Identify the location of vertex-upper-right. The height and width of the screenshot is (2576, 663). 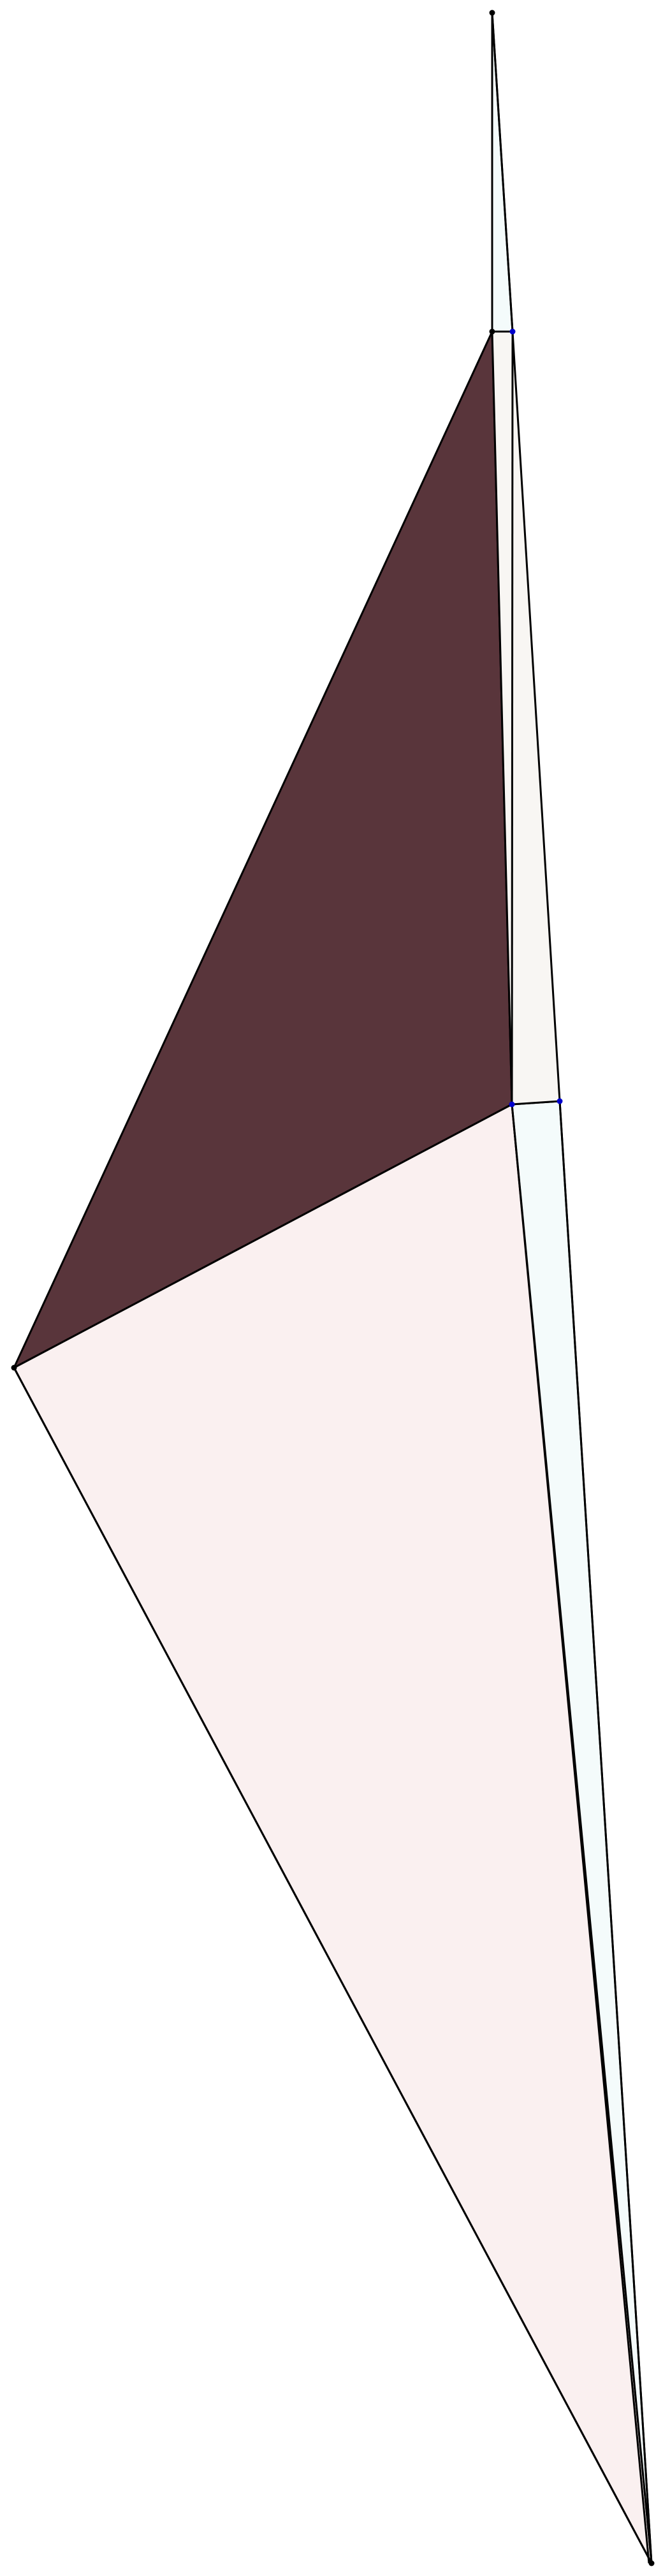
(512, 332).